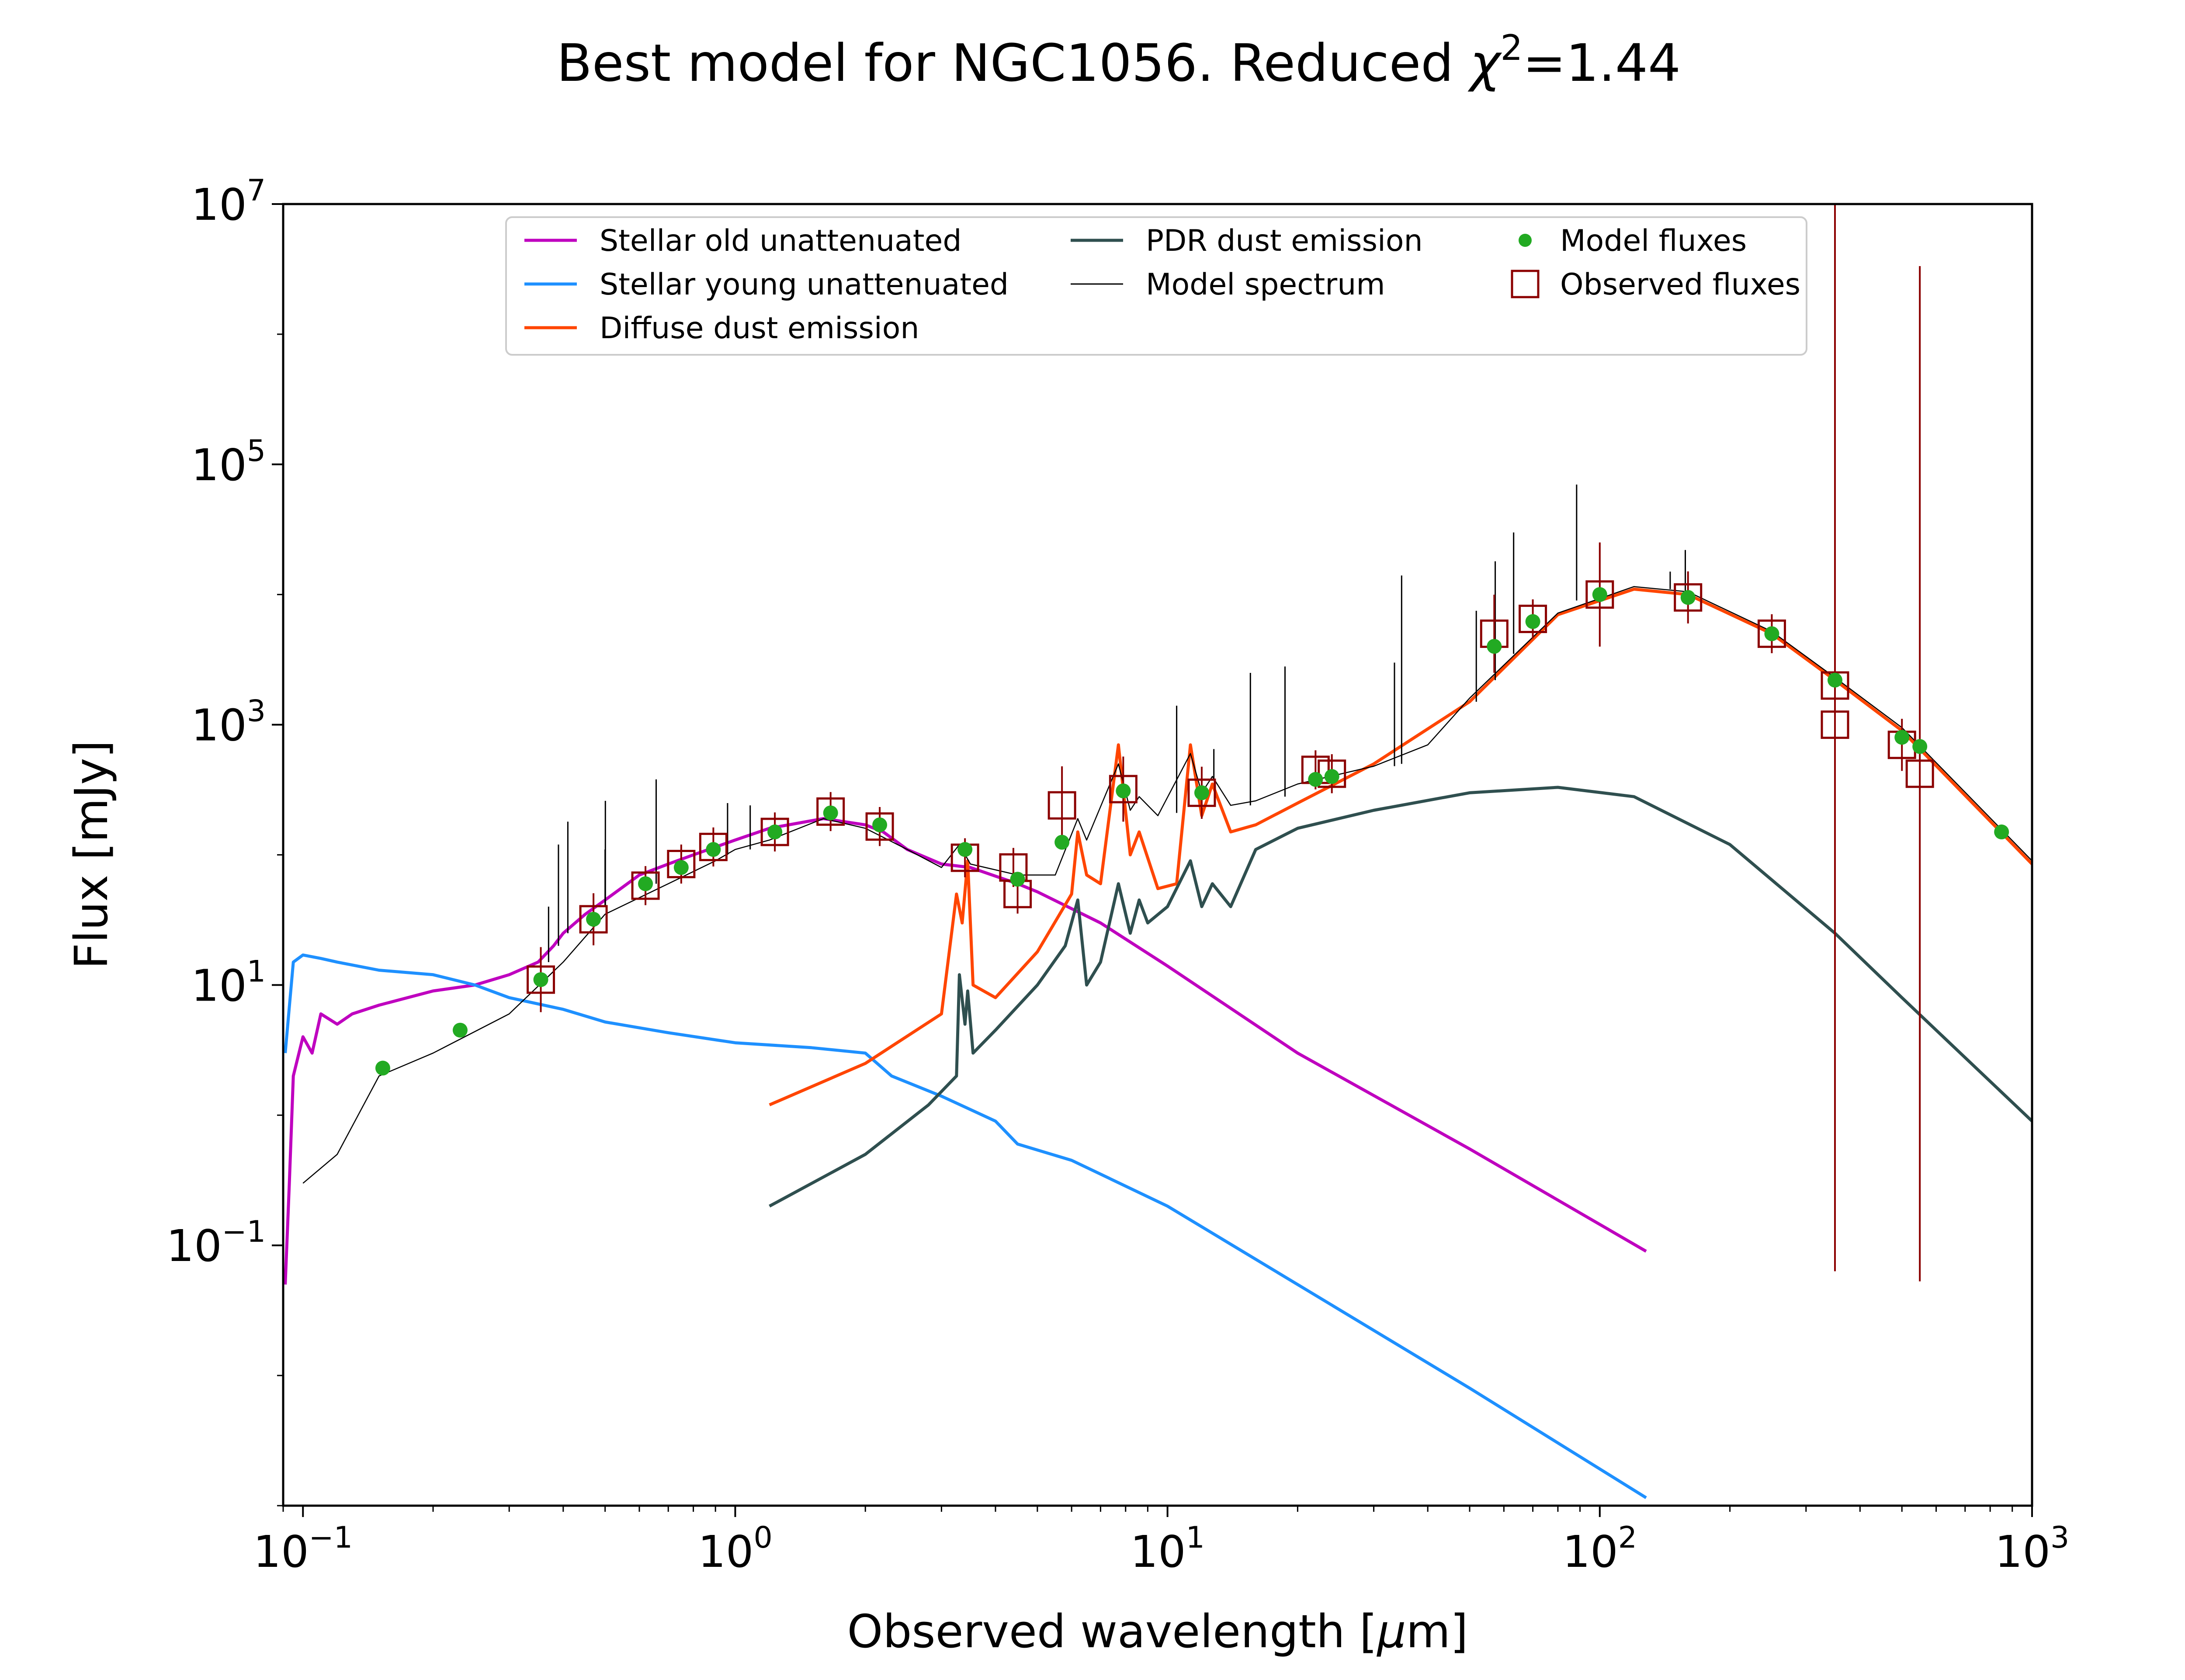 The image size is (2185, 1680). Describe the element at coordinates (1391, 1631) in the screenshot. I see `x-axis-label-mu: μ` at that location.